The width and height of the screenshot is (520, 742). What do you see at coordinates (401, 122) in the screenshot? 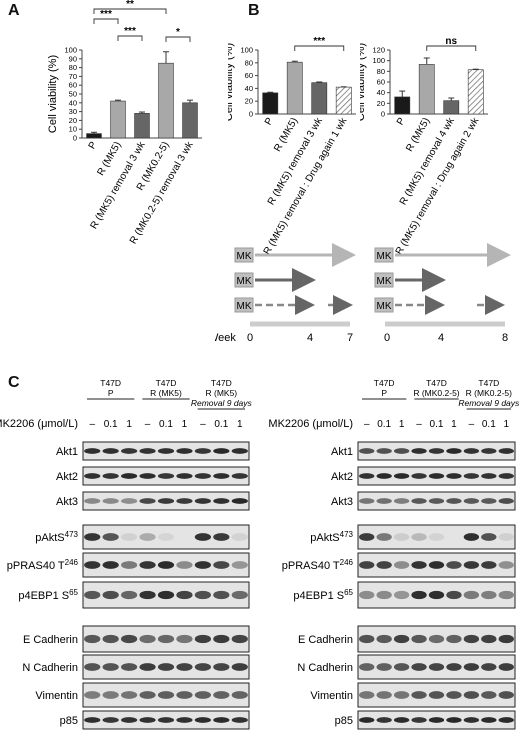
I see `category-label: P` at bounding box center [401, 122].